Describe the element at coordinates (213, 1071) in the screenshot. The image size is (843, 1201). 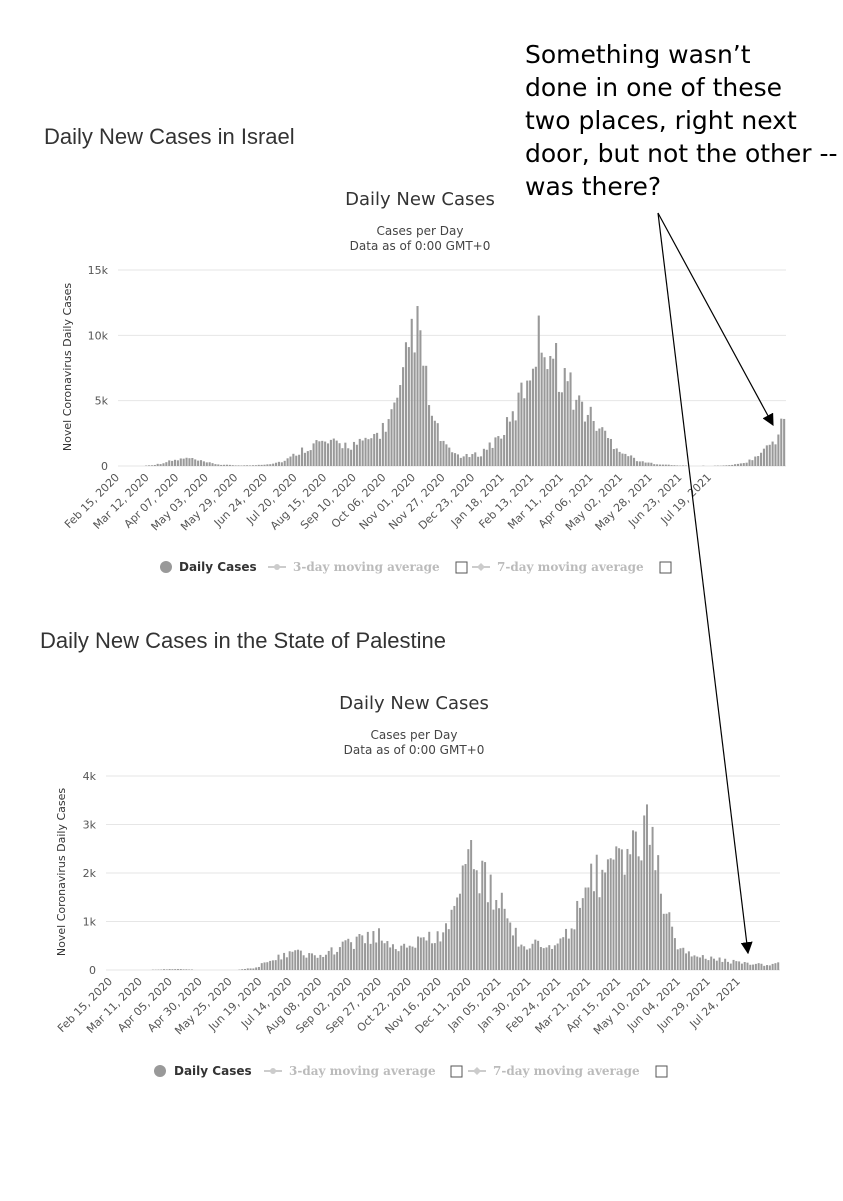
I see `legend-daily-cases: Daily Cases` at that location.